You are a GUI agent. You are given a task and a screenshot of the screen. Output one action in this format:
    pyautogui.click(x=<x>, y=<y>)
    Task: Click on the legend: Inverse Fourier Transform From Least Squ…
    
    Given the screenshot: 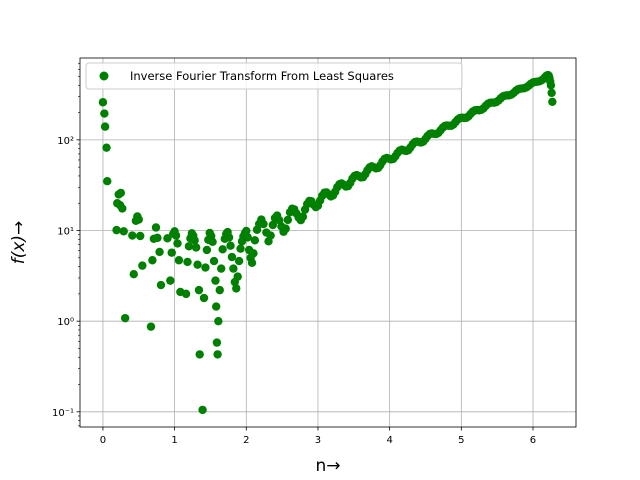 What is the action you would take?
    pyautogui.click(x=274, y=76)
    